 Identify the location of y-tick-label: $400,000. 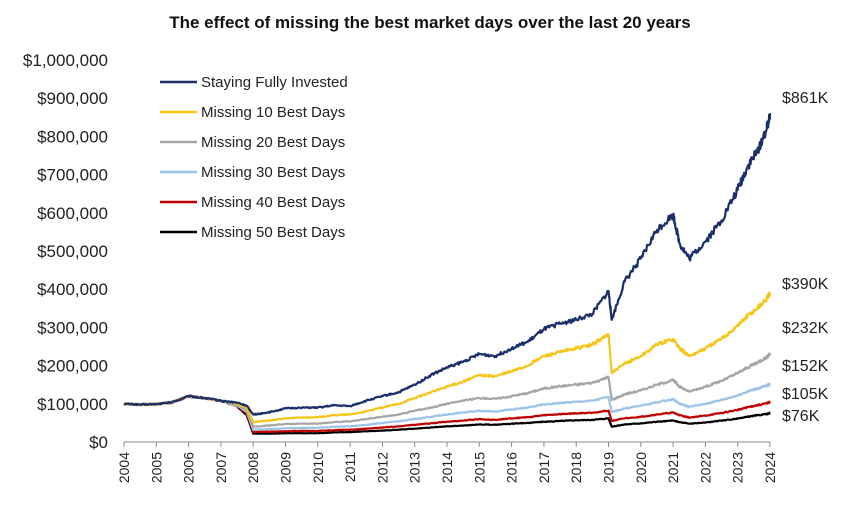
(72, 289).